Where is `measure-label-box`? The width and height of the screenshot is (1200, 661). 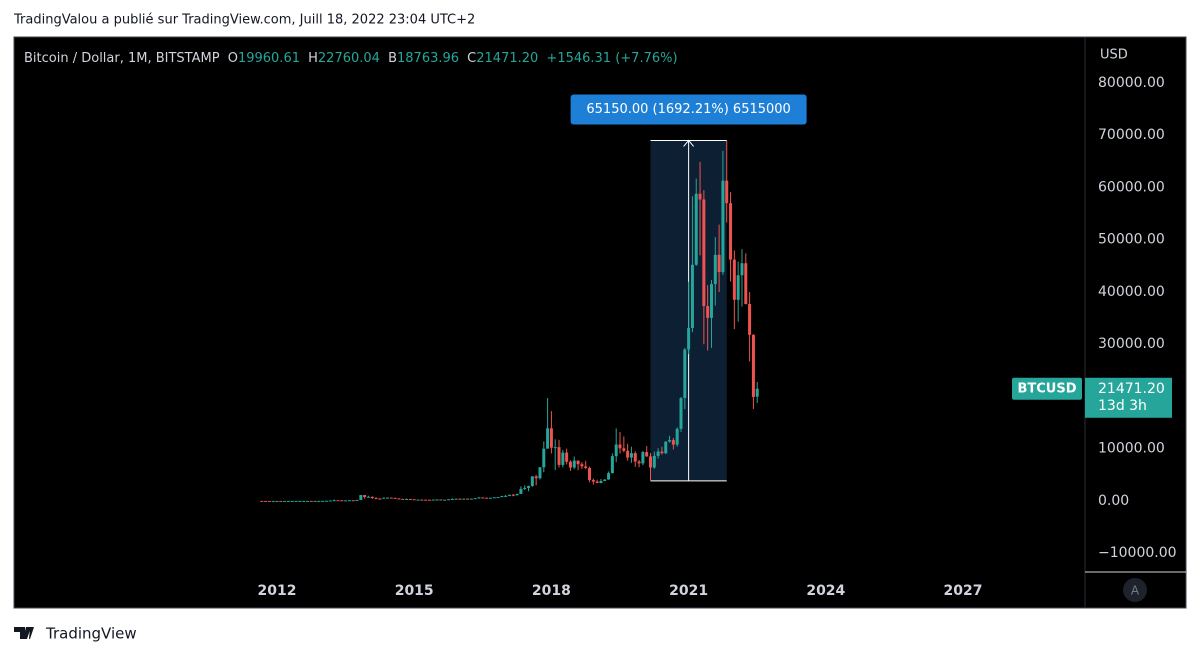 measure-label-box is located at coordinates (688, 109).